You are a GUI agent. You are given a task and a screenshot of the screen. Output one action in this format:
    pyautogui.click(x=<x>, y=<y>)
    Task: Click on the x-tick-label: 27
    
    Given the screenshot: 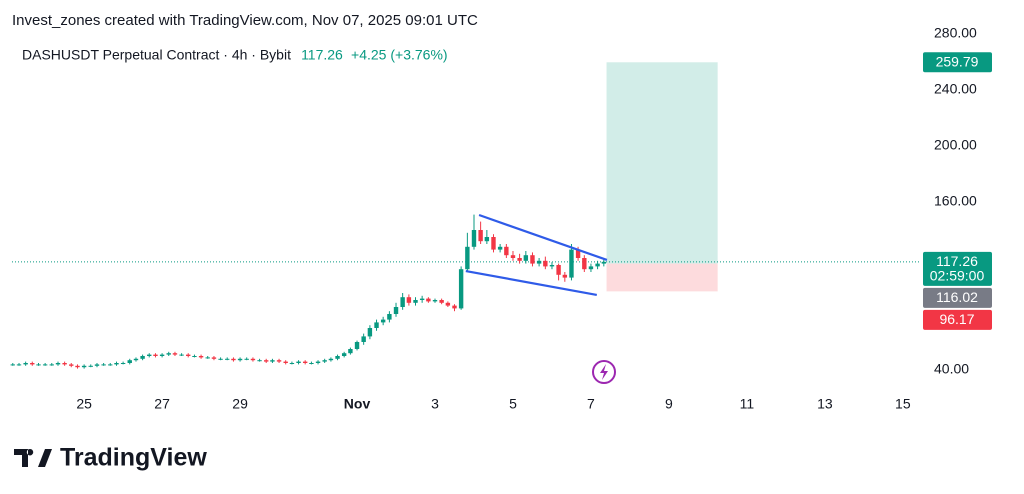 What is the action you would take?
    pyautogui.click(x=162, y=404)
    